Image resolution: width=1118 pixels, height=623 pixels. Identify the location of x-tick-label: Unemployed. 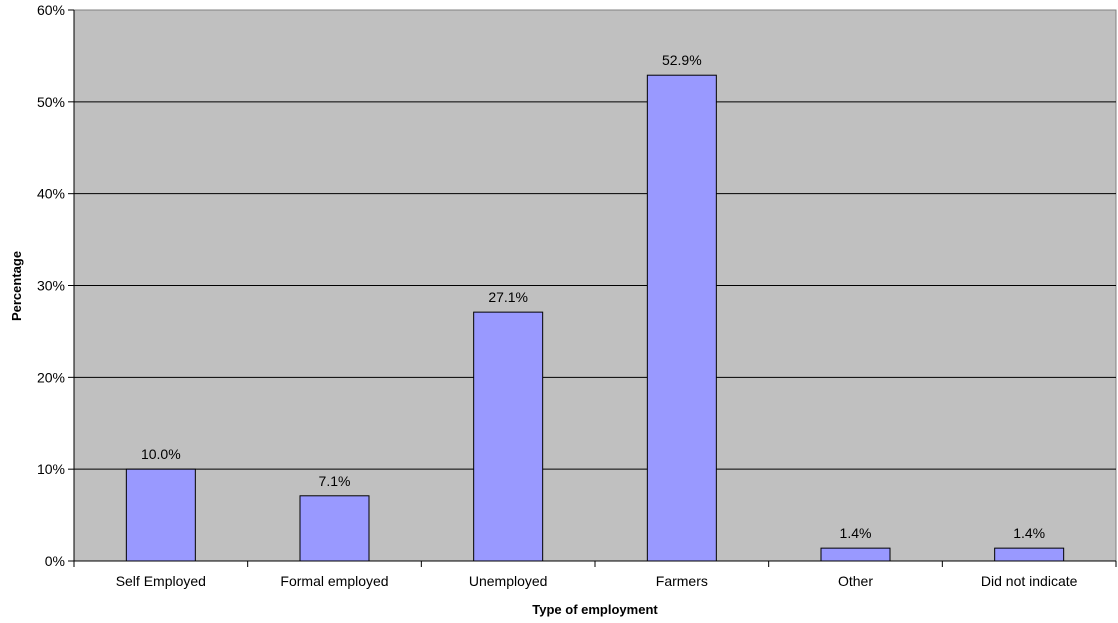
(508, 581).